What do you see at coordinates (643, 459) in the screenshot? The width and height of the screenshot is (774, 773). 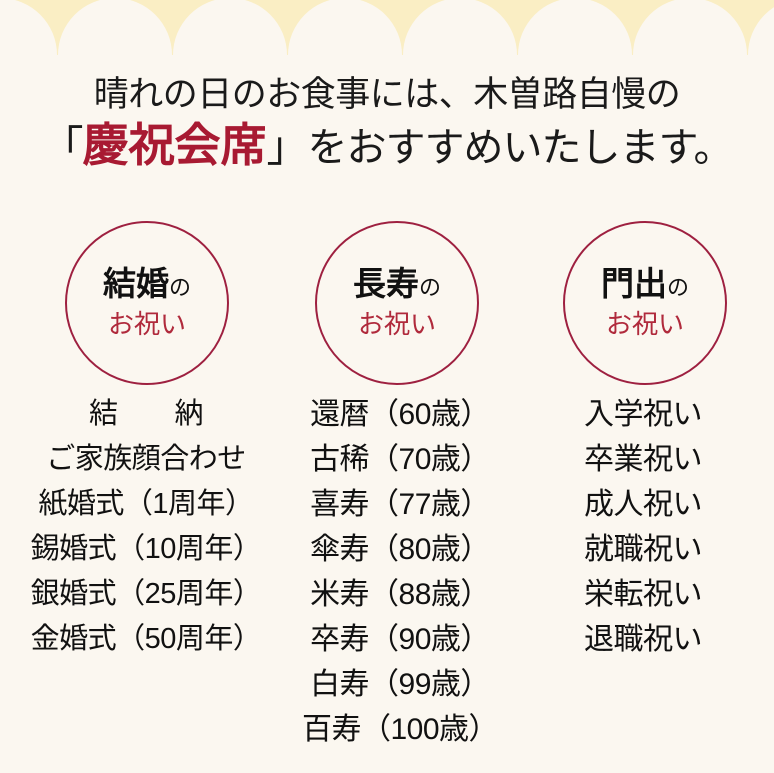 I see `list-item: 卒業祝い` at bounding box center [643, 459].